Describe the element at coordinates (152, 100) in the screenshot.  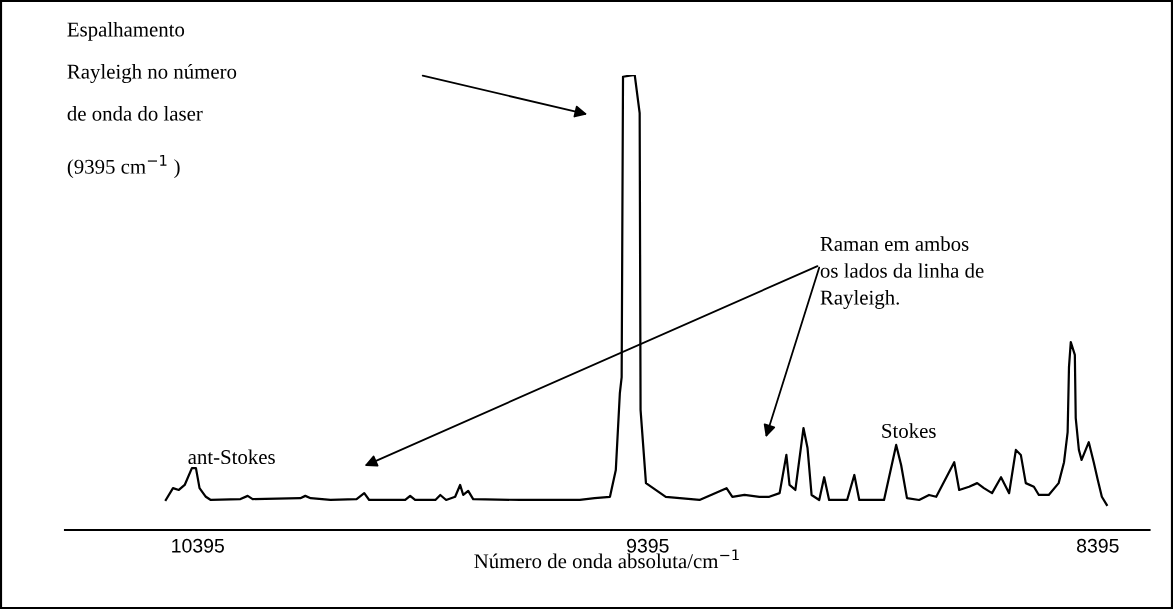
I see `text: Espalhamento Rayleigh no número de onda do laser (9395 cm$^{−1}$ )` at that location.